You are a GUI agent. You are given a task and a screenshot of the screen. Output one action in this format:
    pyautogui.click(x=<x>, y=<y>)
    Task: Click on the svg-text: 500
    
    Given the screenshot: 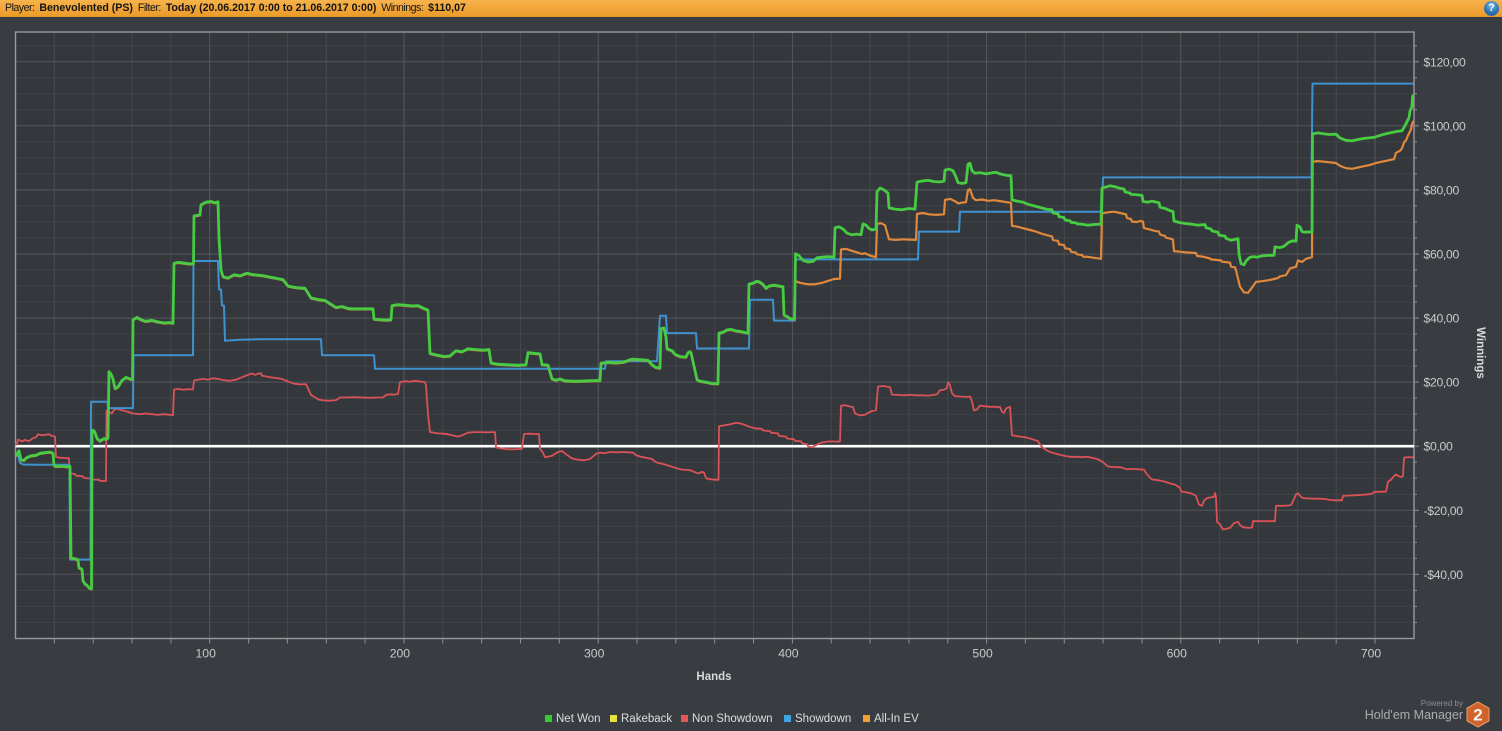 What is the action you would take?
    pyautogui.click(x=982, y=654)
    